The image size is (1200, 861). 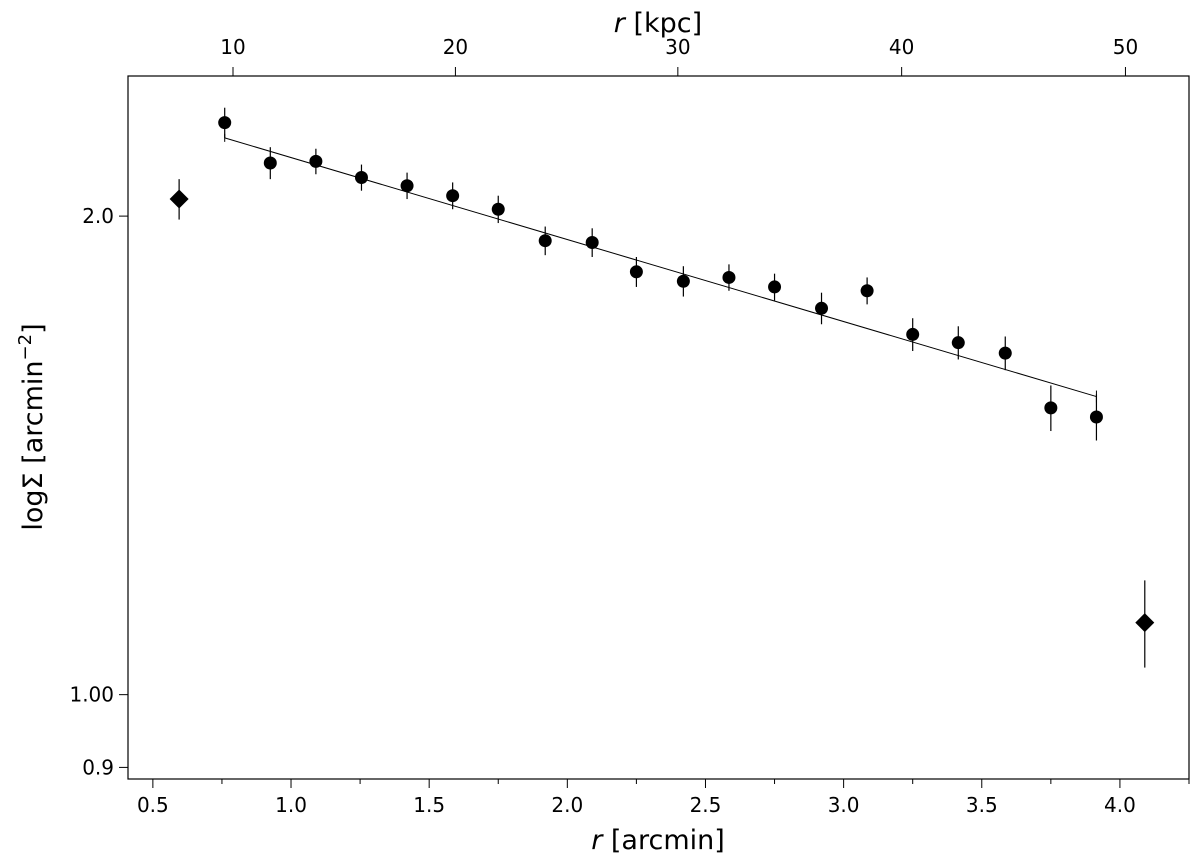 What do you see at coordinates (663, 840) in the screenshot?
I see `x-axis-unit: [arcmin]` at bounding box center [663, 840].